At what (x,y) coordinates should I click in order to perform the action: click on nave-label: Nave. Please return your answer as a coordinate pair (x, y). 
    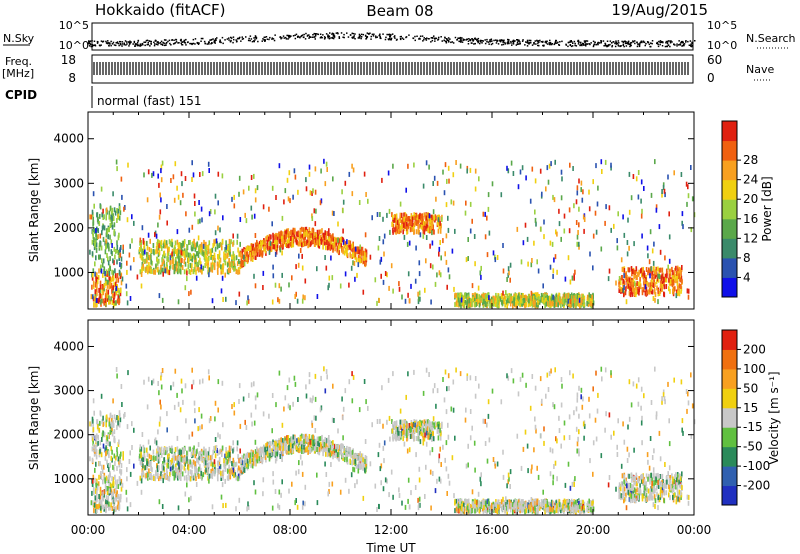
    Looking at the image, I should click on (760, 69).